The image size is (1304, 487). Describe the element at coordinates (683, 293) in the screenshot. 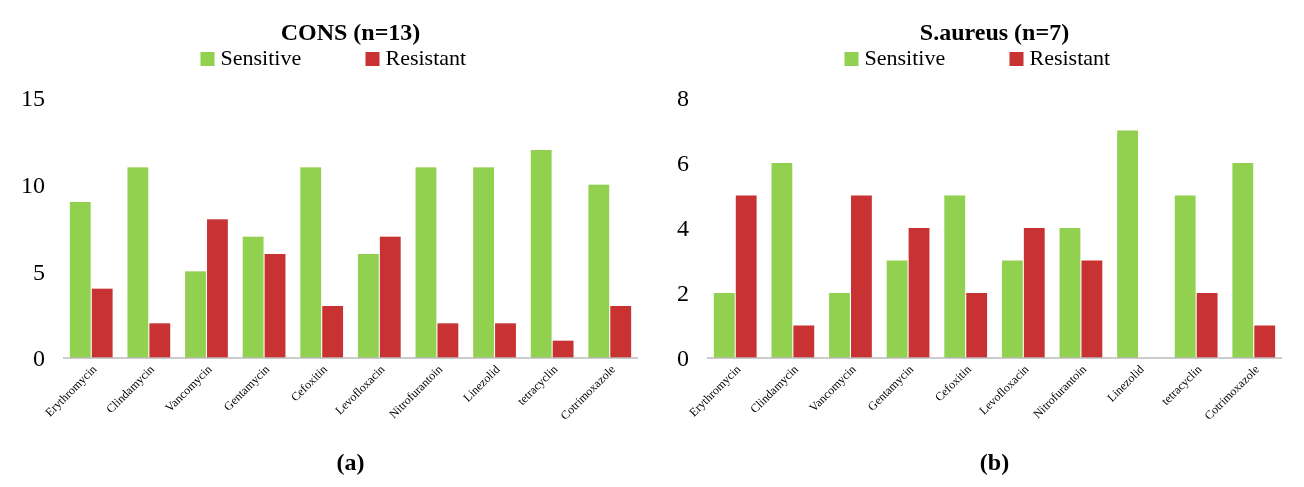

I see `y-tick-label: 2` at that location.